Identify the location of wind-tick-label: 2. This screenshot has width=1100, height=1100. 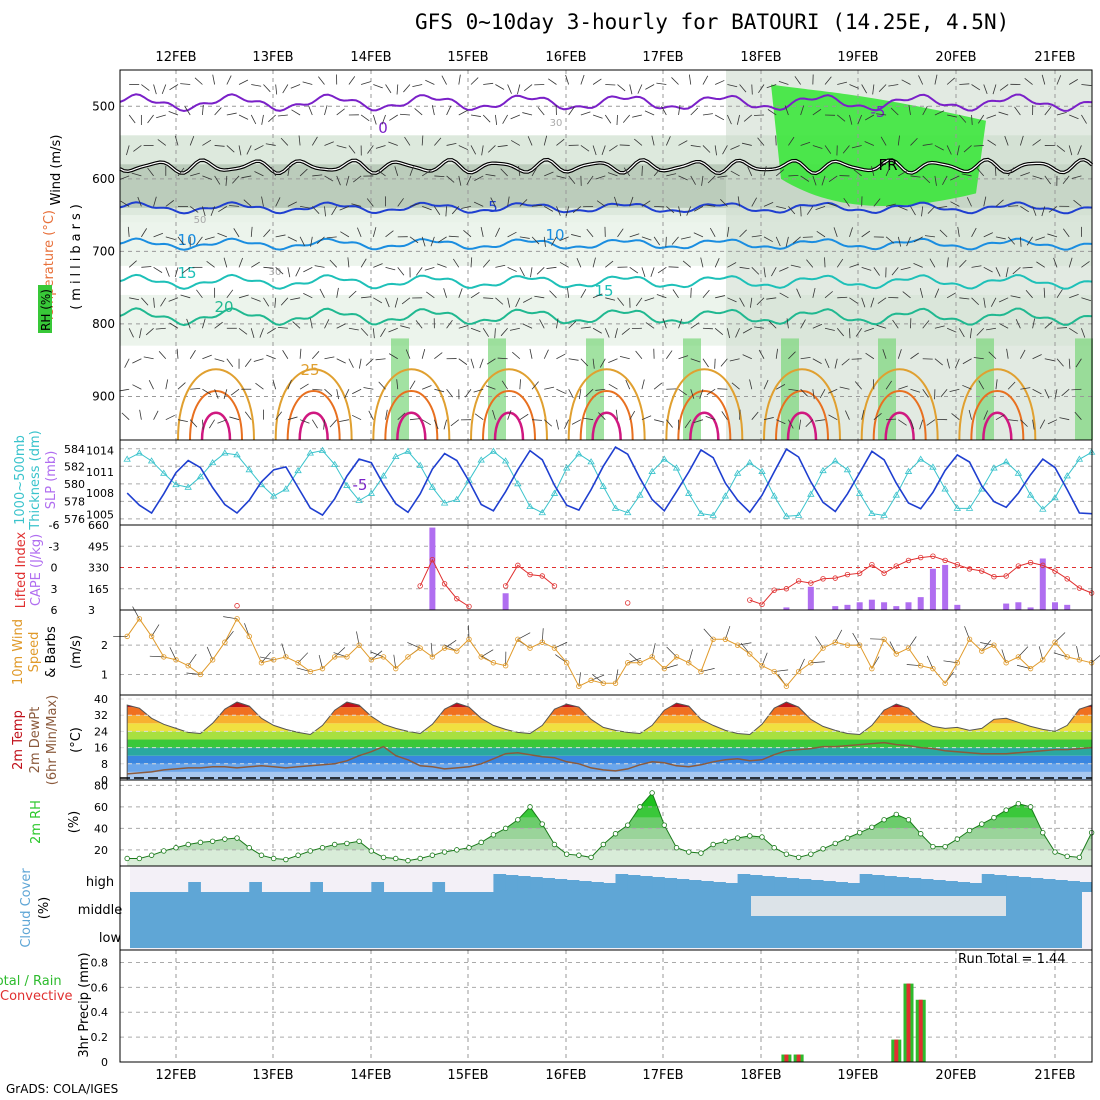
(104, 645).